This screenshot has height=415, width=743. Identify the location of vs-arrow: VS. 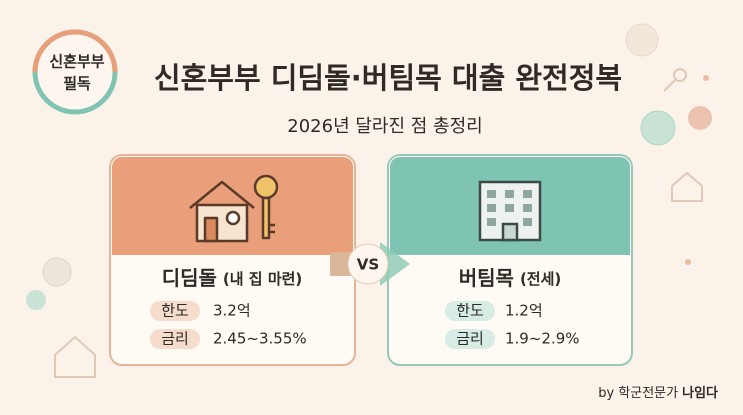
(370, 264).